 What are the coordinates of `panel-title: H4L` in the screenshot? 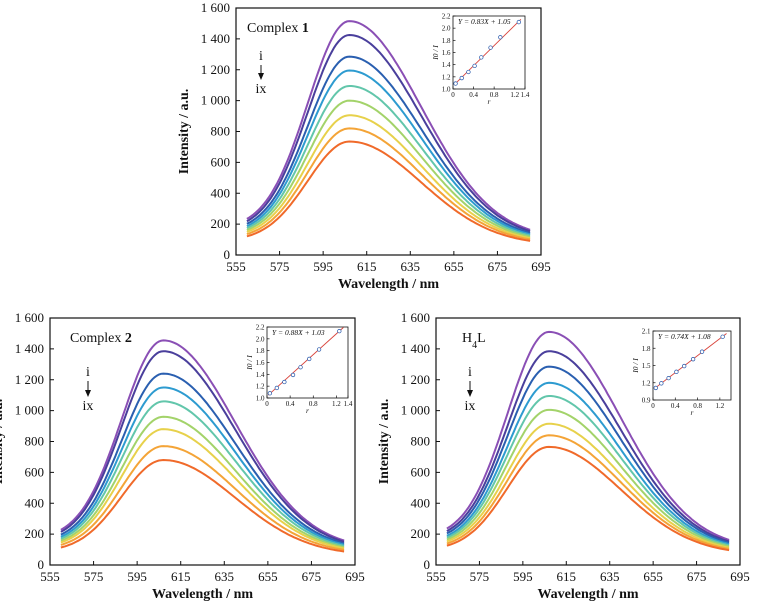 It's located at (474, 341).